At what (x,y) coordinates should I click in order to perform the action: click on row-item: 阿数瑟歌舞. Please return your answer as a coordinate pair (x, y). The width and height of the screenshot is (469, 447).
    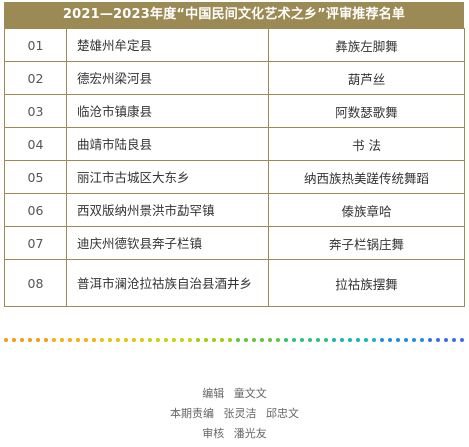
    Looking at the image, I should click on (366, 111).